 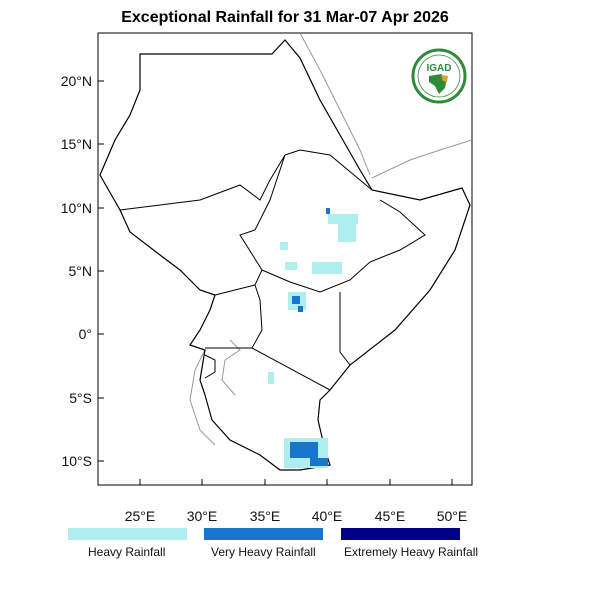 I want to click on lon-label: 25°E, so click(x=140, y=516).